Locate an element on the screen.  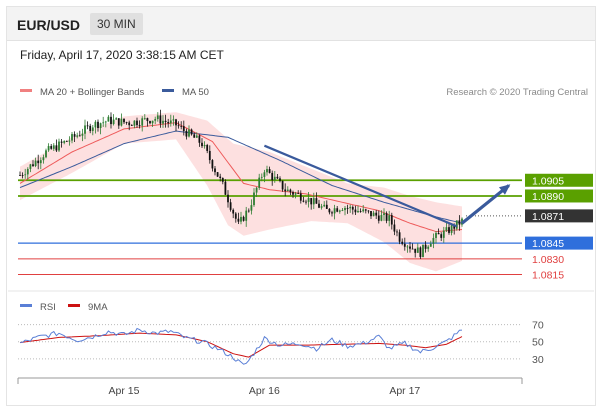
forecast-arrow-icon is located at coordinates (504, 189).